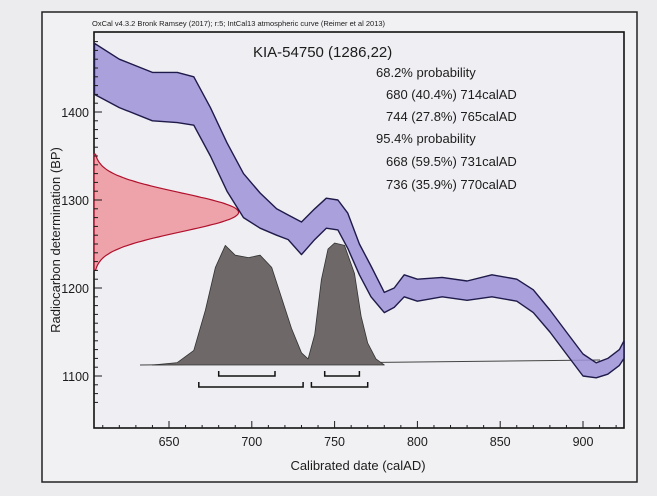 This screenshot has width=657, height=496. What do you see at coordinates (451, 116) in the screenshot?
I see `range-68-interval-2: 744 (27.8%) 765calAD` at bounding box center [451, 116].